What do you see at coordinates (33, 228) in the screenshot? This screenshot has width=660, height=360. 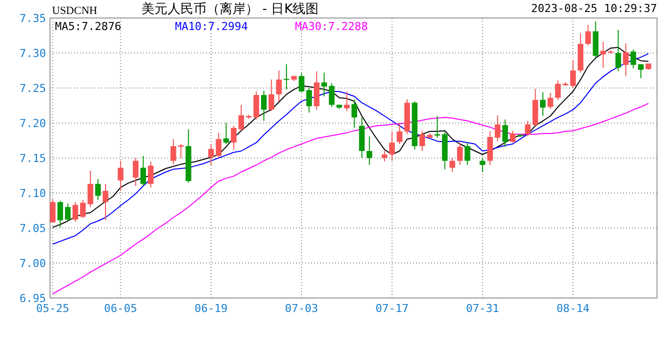 I see `y-tick-label: 7.05` at bounding box center [33, 228].